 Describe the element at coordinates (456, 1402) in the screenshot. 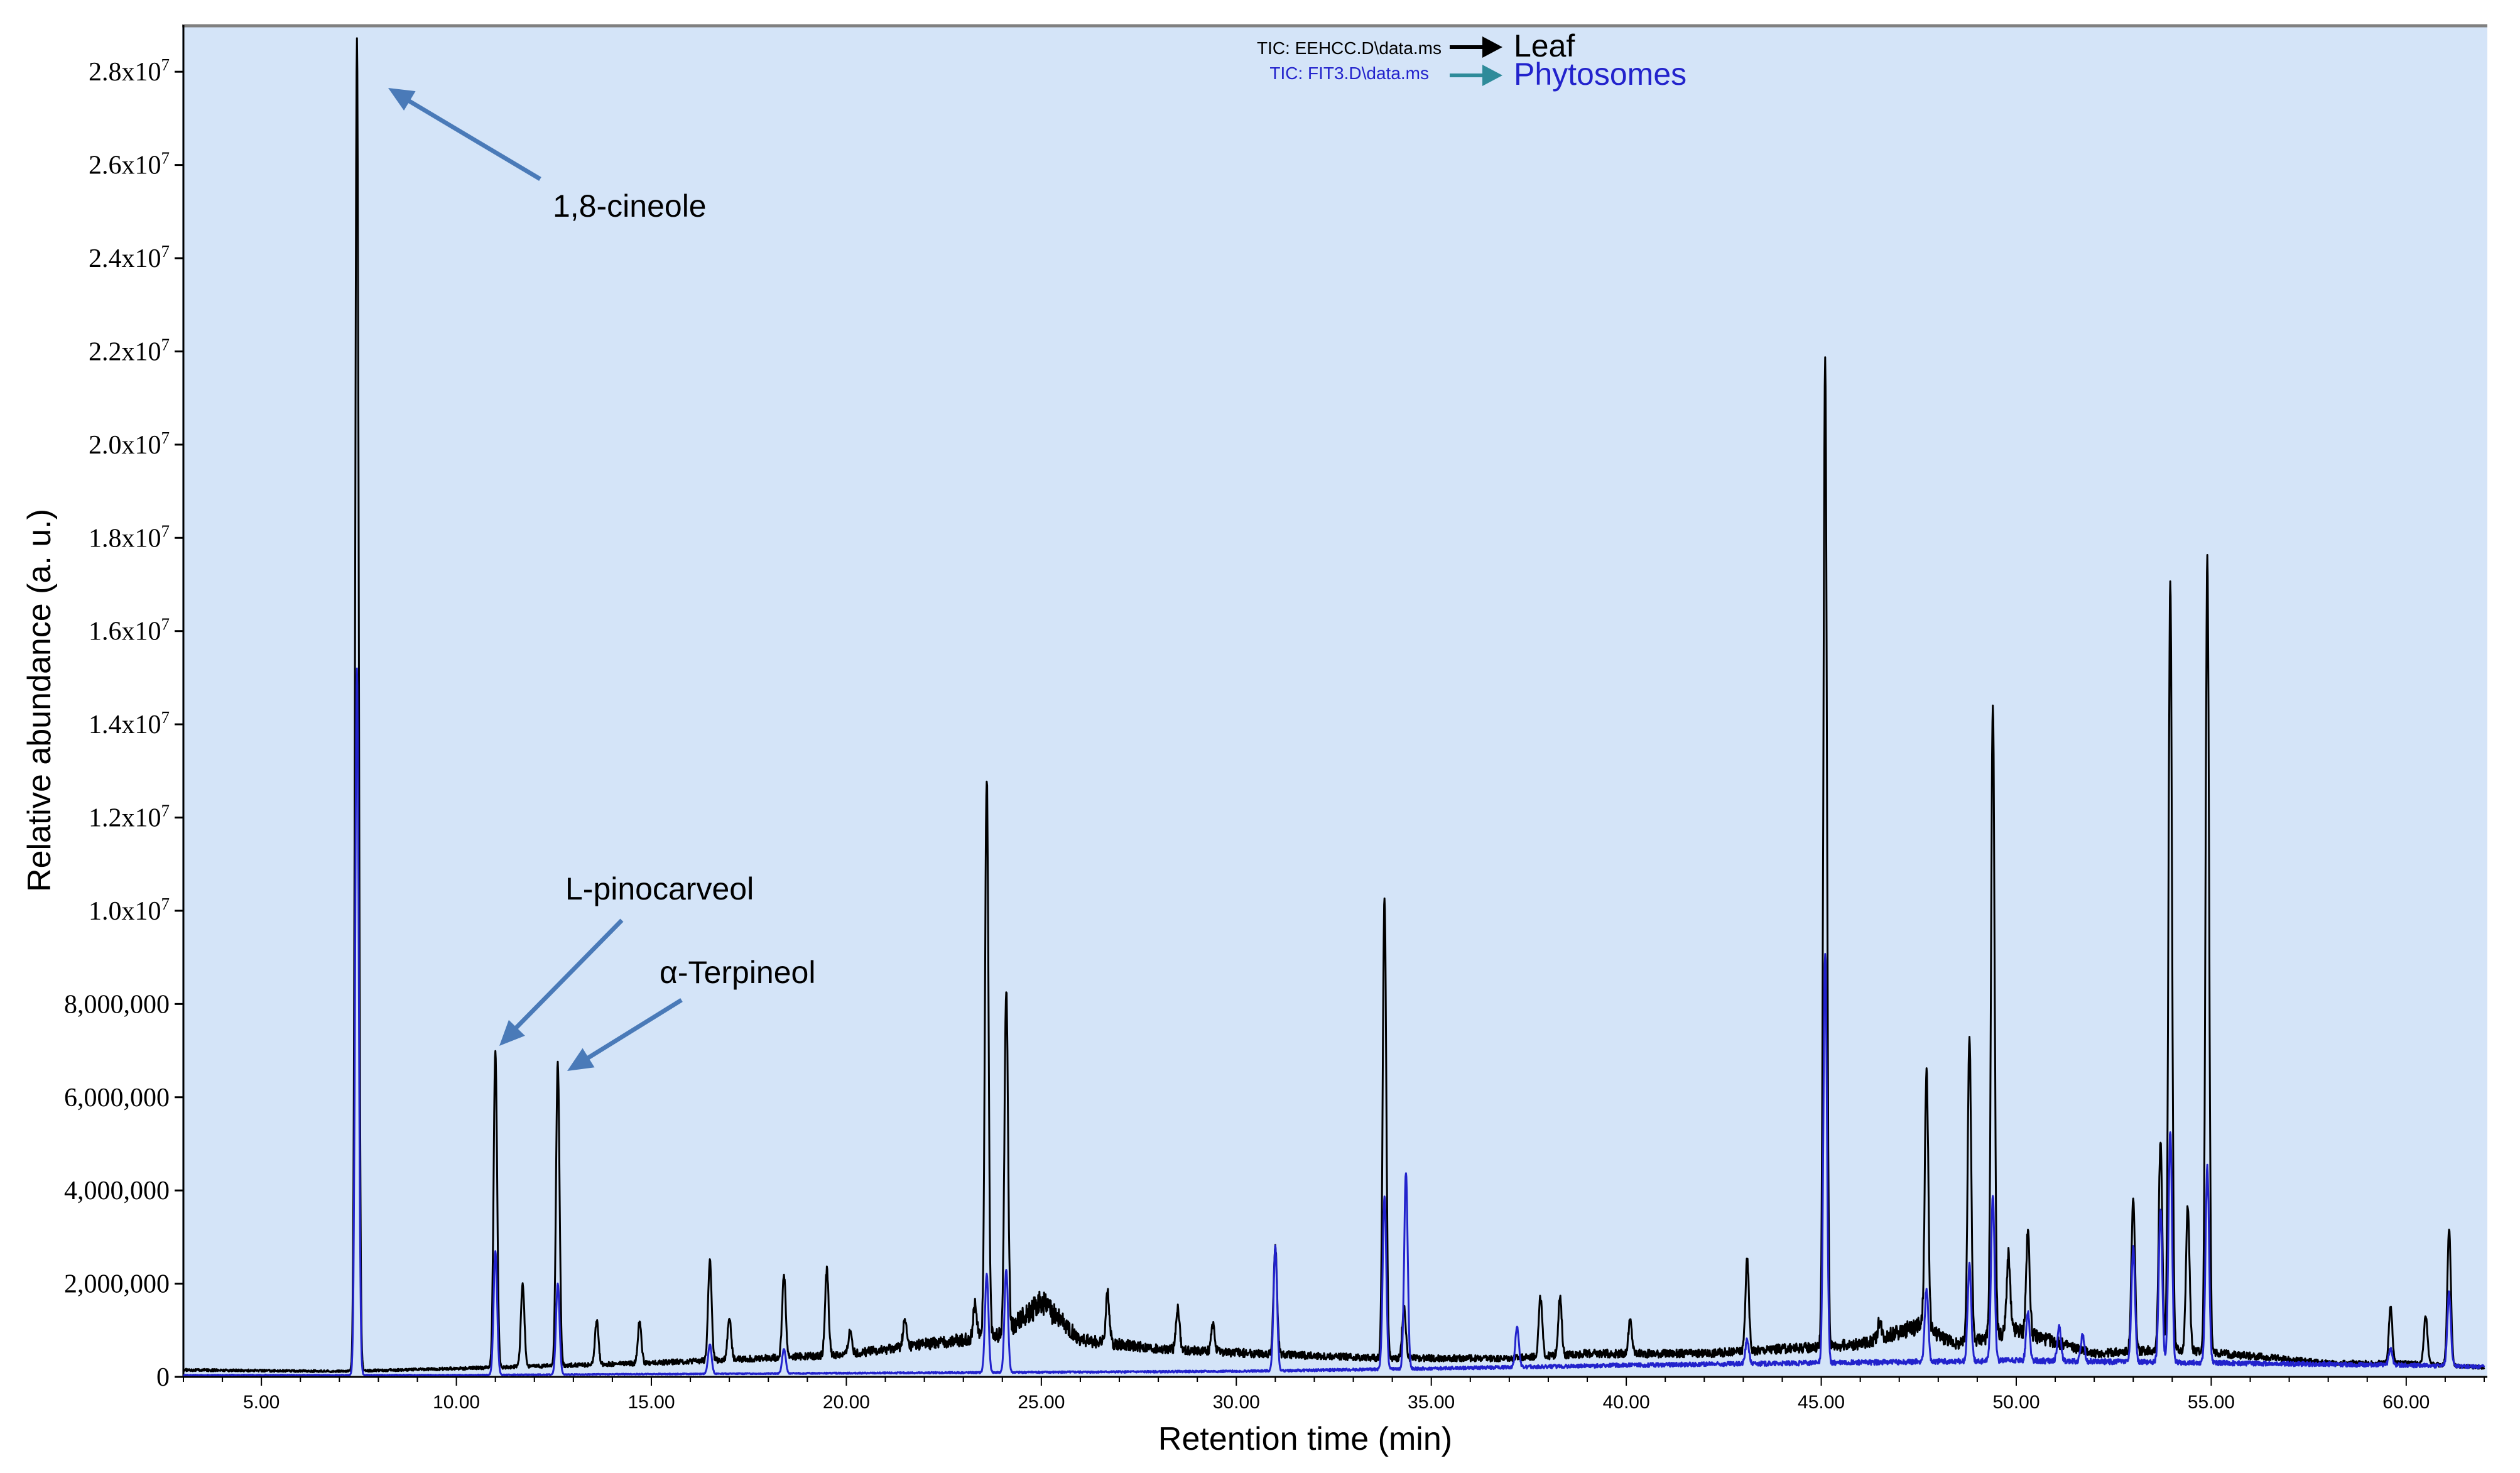

I see `x-tick-label: 10.00` at that location.